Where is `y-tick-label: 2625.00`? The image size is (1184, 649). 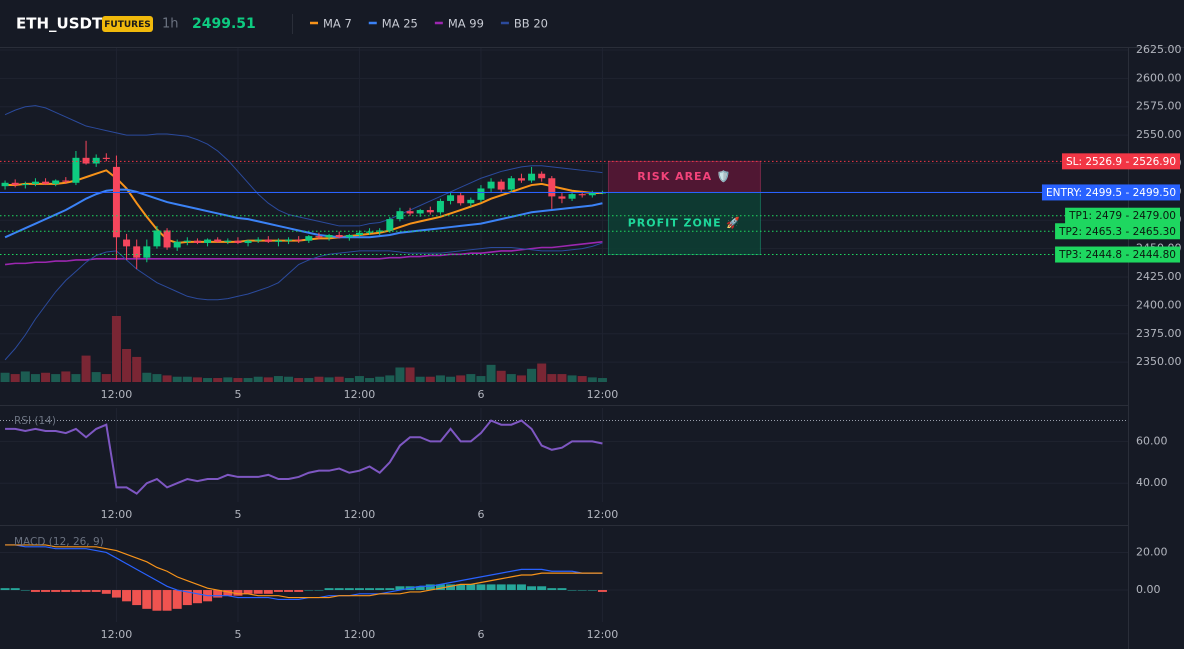 y-tick-label: 2625.00 is located at coordinates (1159, 49).